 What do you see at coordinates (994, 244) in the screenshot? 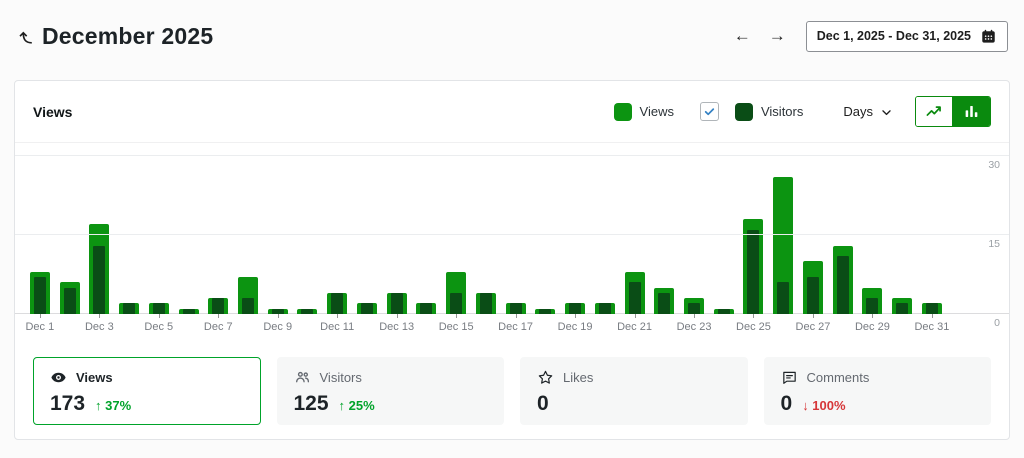
I see `y-axis-label: 15` at bounding box center [994, 244].